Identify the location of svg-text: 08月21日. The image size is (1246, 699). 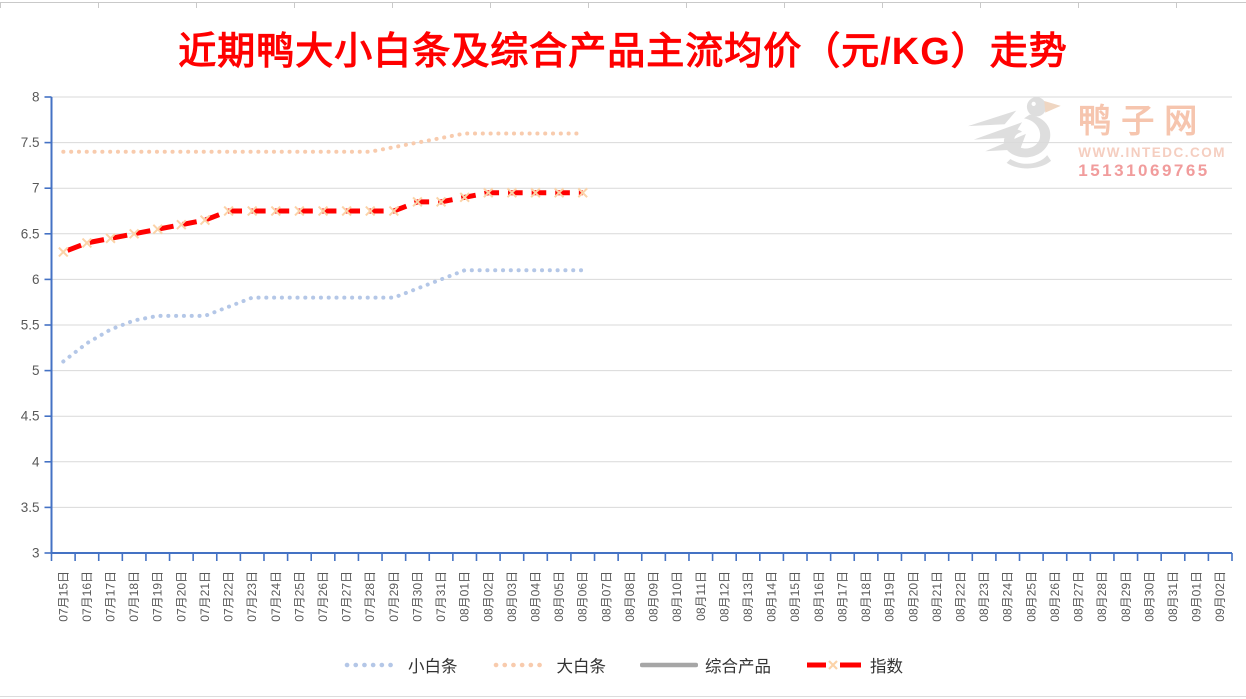
(937, 596).